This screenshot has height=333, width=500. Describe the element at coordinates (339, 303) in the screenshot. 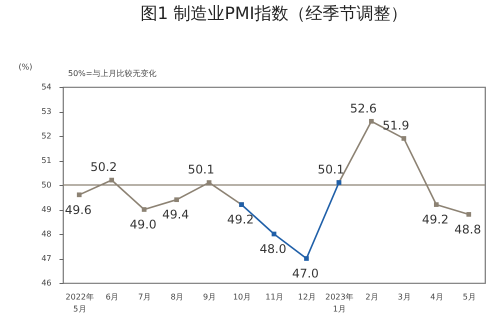

I see `x-tick-label: 2023年 1月` at that location.